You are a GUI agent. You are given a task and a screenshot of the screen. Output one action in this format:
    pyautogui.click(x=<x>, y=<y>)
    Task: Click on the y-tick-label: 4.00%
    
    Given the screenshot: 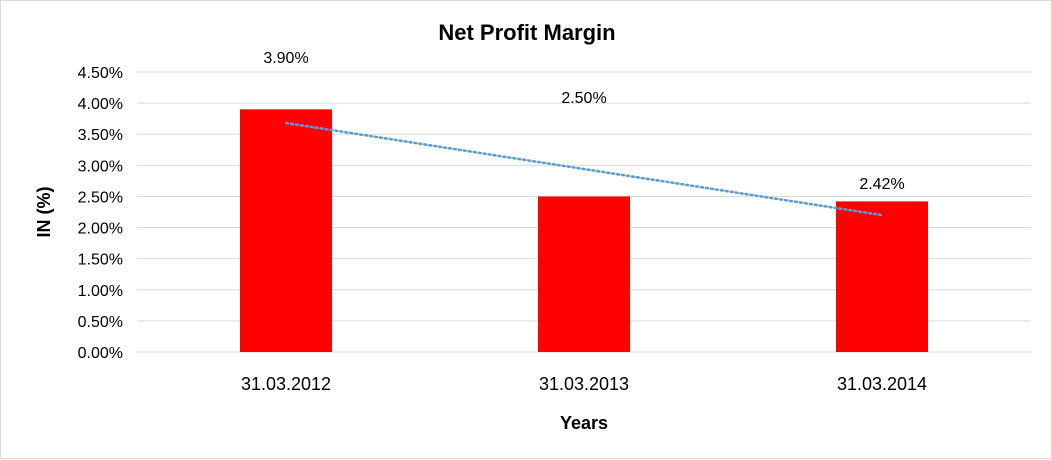 What is the action you would take?
    pyautogui.click(x=100, y=104)
    